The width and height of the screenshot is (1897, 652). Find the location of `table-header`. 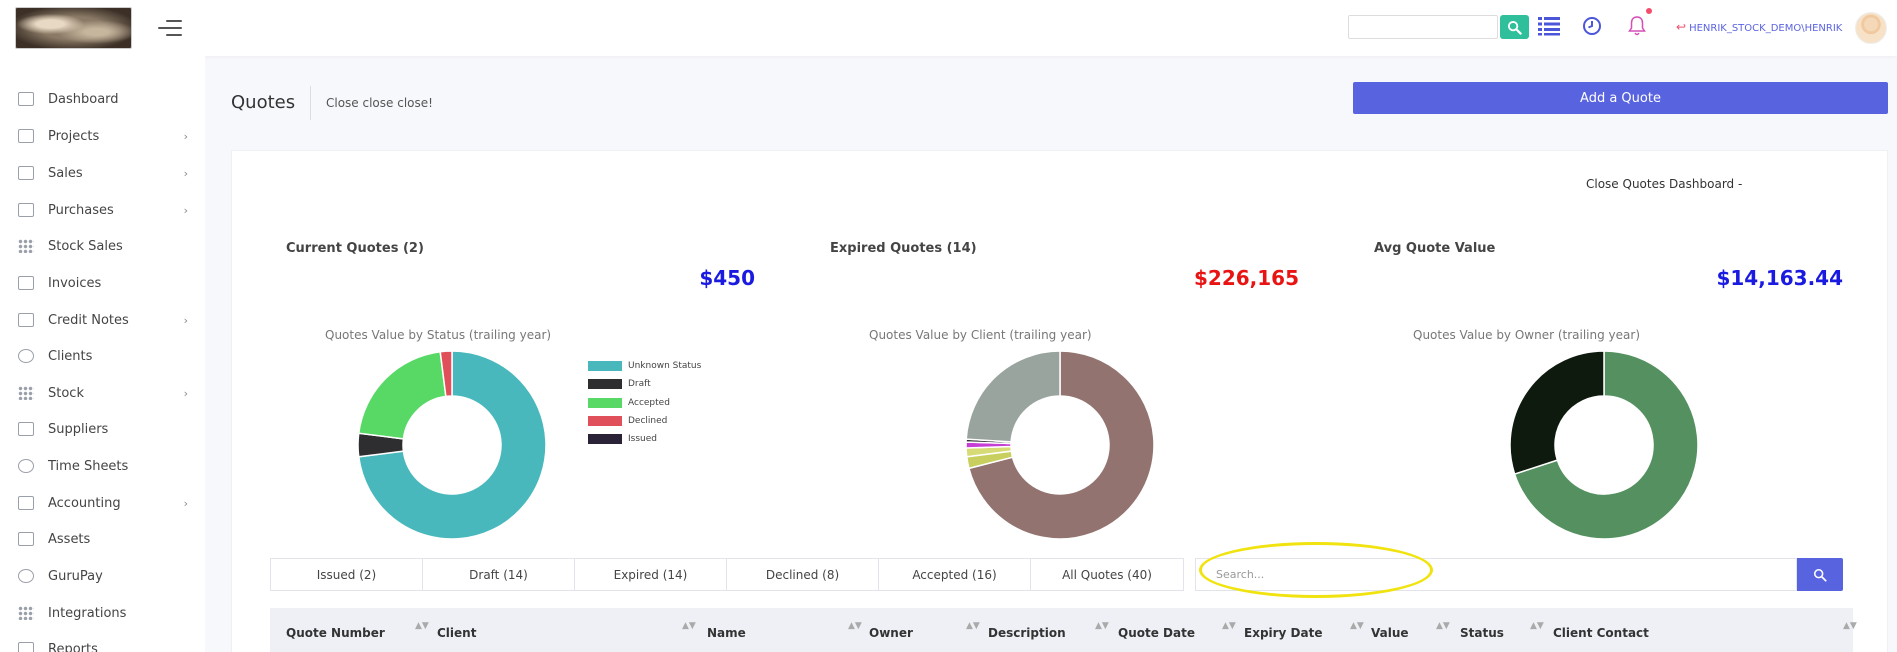

table-header is located at coordinates (1061, 630).